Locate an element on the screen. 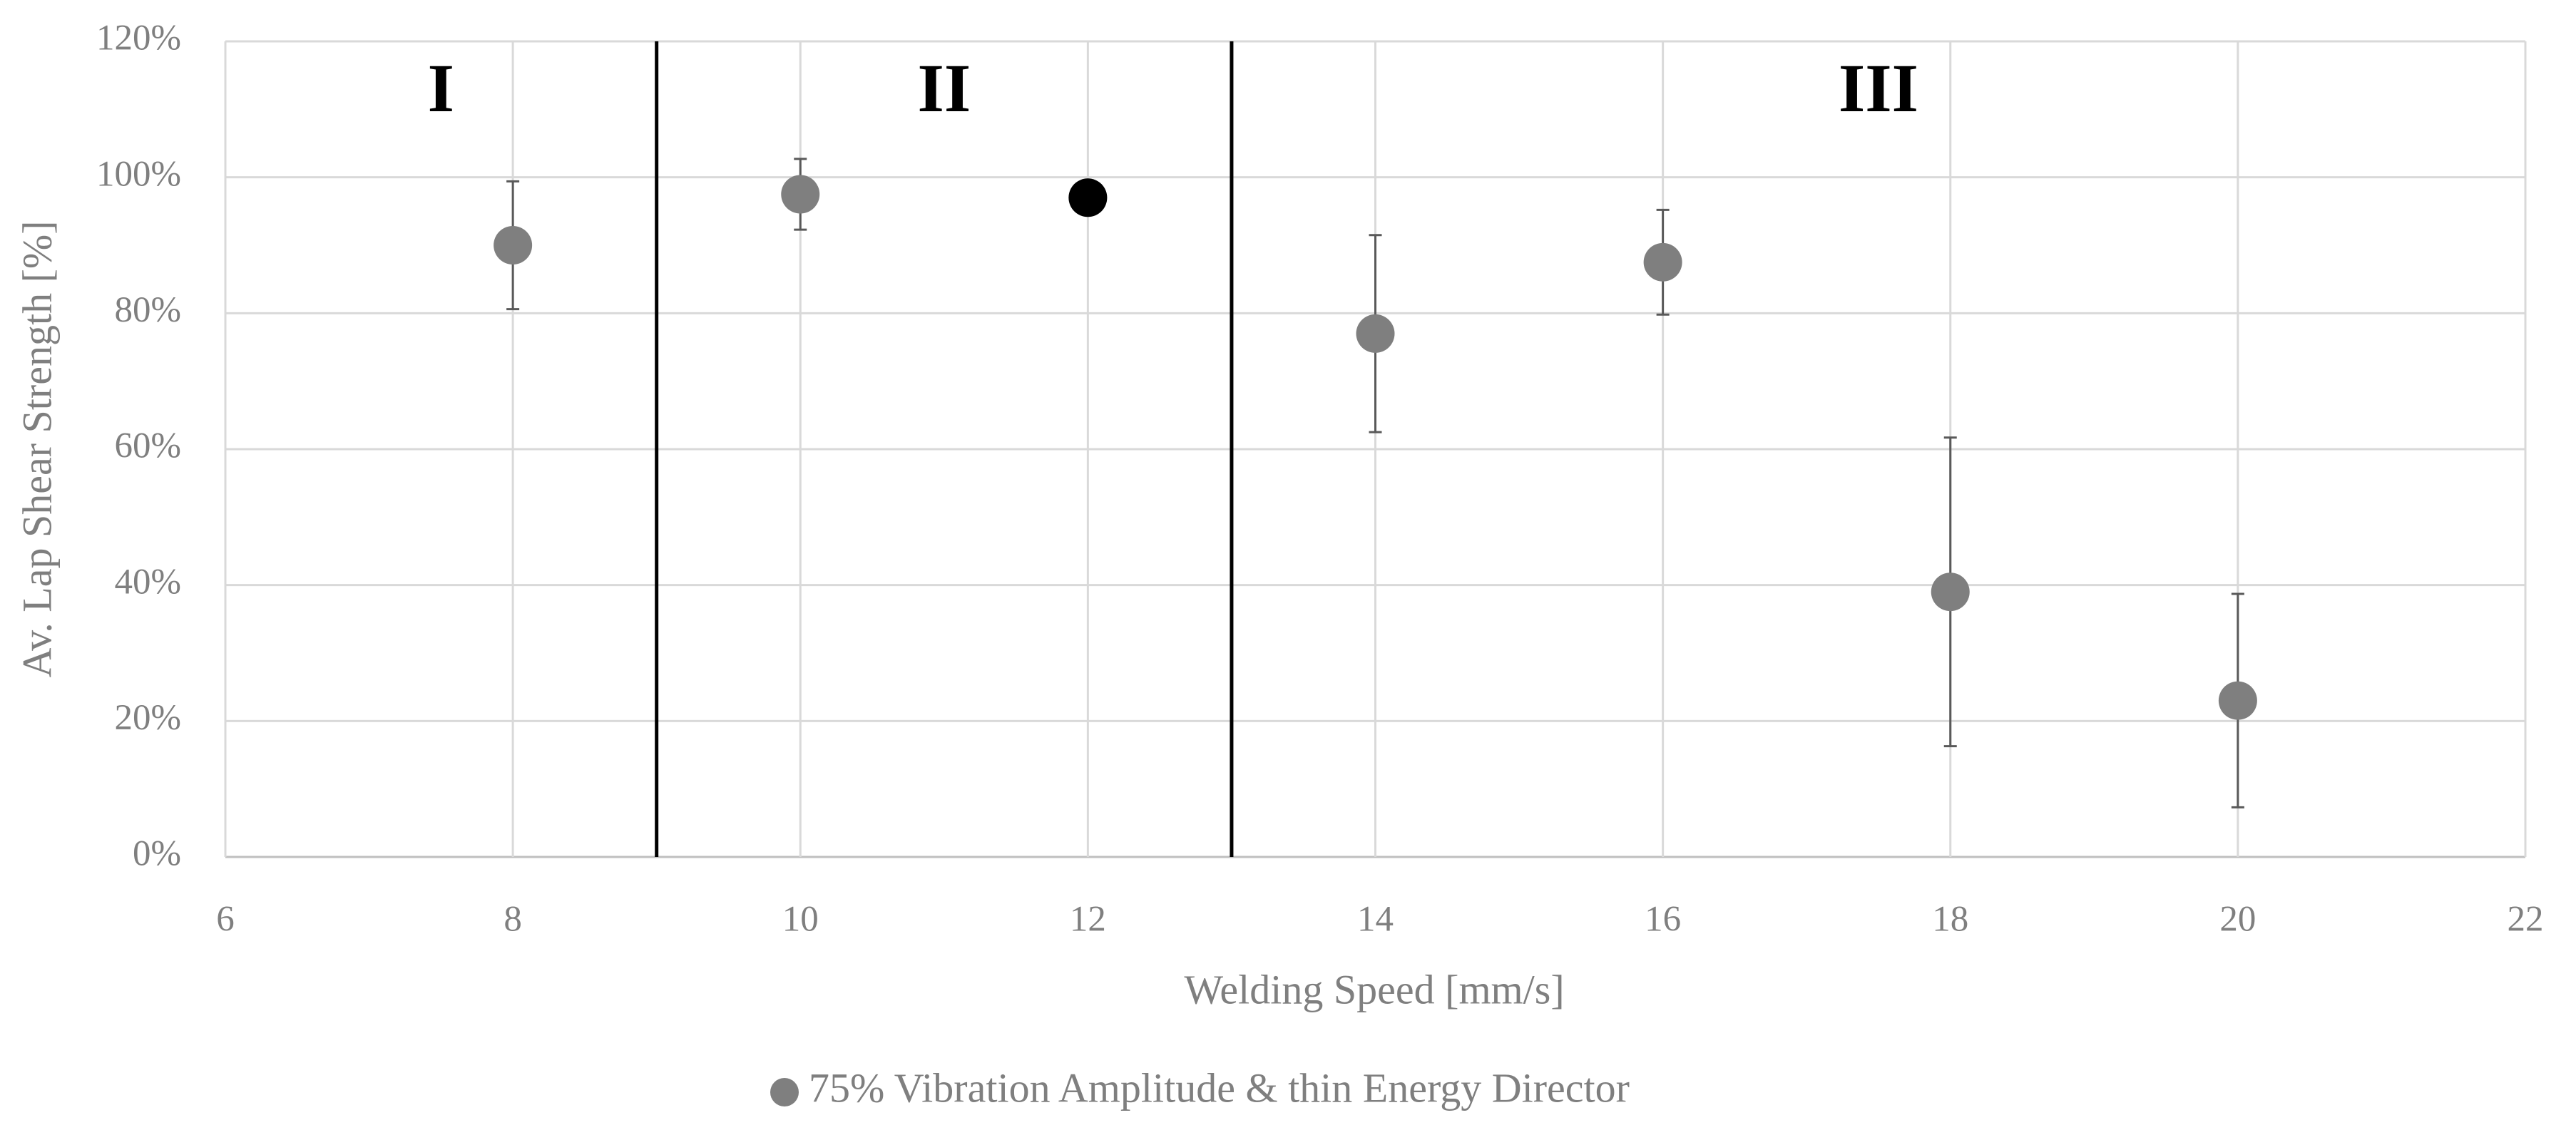 The image size is (2576, 1135). x-axis-label: Welding Speed [mm/s] is located at coordinates (1374, 989).